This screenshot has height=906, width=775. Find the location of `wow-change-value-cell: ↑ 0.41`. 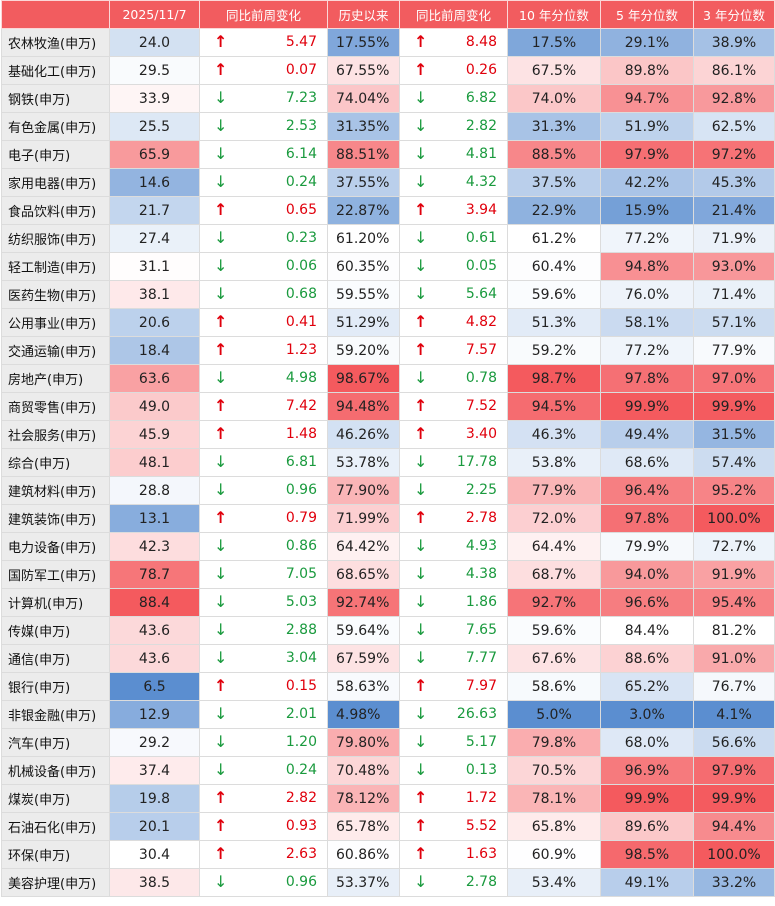

wow-change-value-cell: ↑ 0.41 is located at coordinates (263, 322).